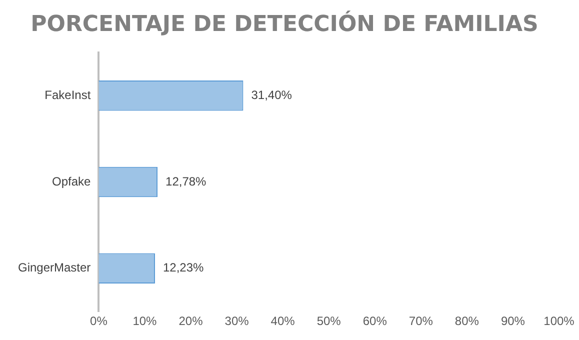 The image size is (579, 340). What do you see at coordinates (145, 321) in the screenshot?
I see `x-tick-label: 10%` at bounding box center [145, 321].